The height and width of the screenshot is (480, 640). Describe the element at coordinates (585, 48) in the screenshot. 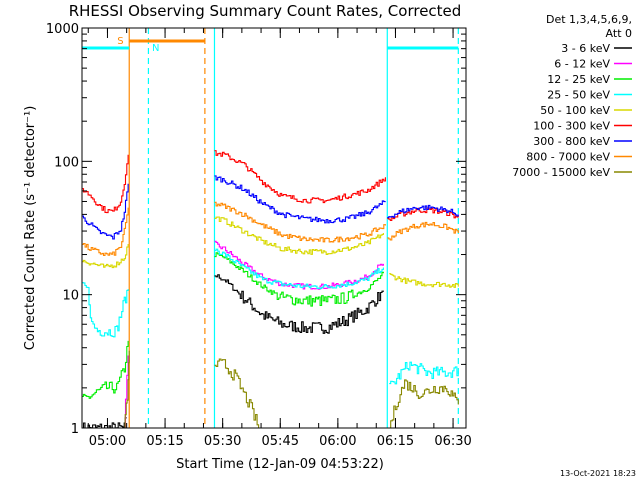

I see `legend-entry-label: 3 - 6 keV` at that location.